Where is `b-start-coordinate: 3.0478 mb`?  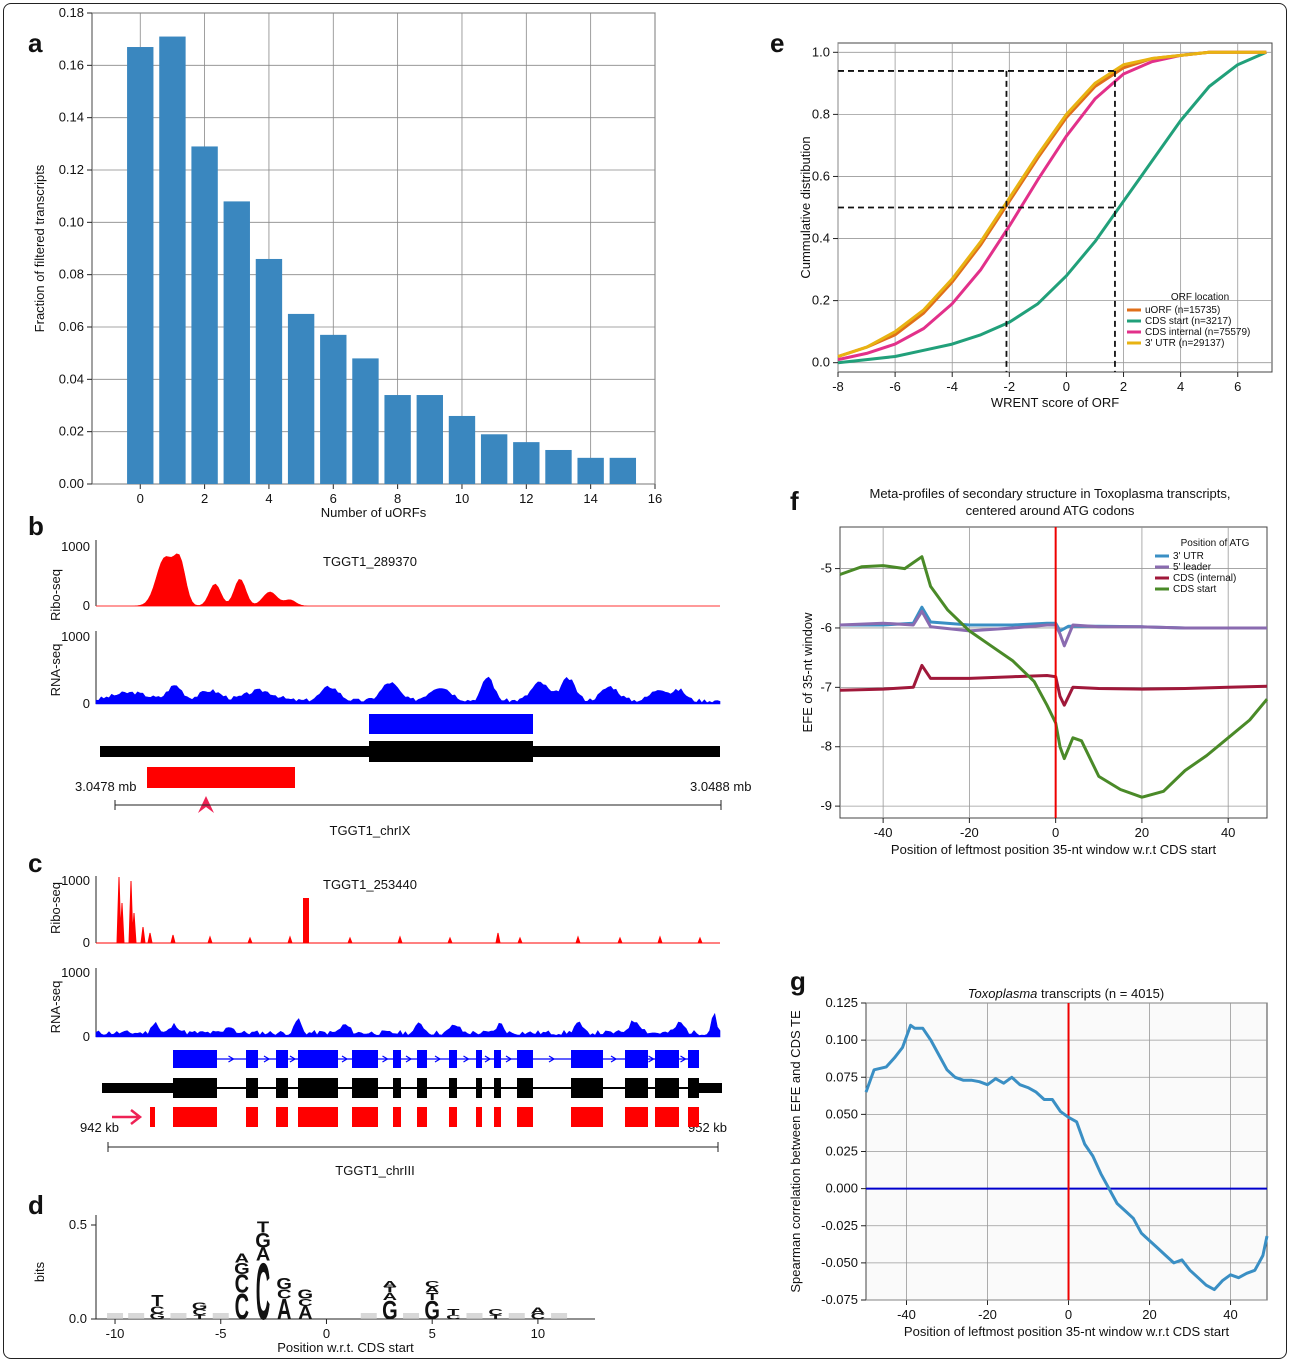 b-start-coordinate: 3.0478 mb is located at coordinates (105, 786).